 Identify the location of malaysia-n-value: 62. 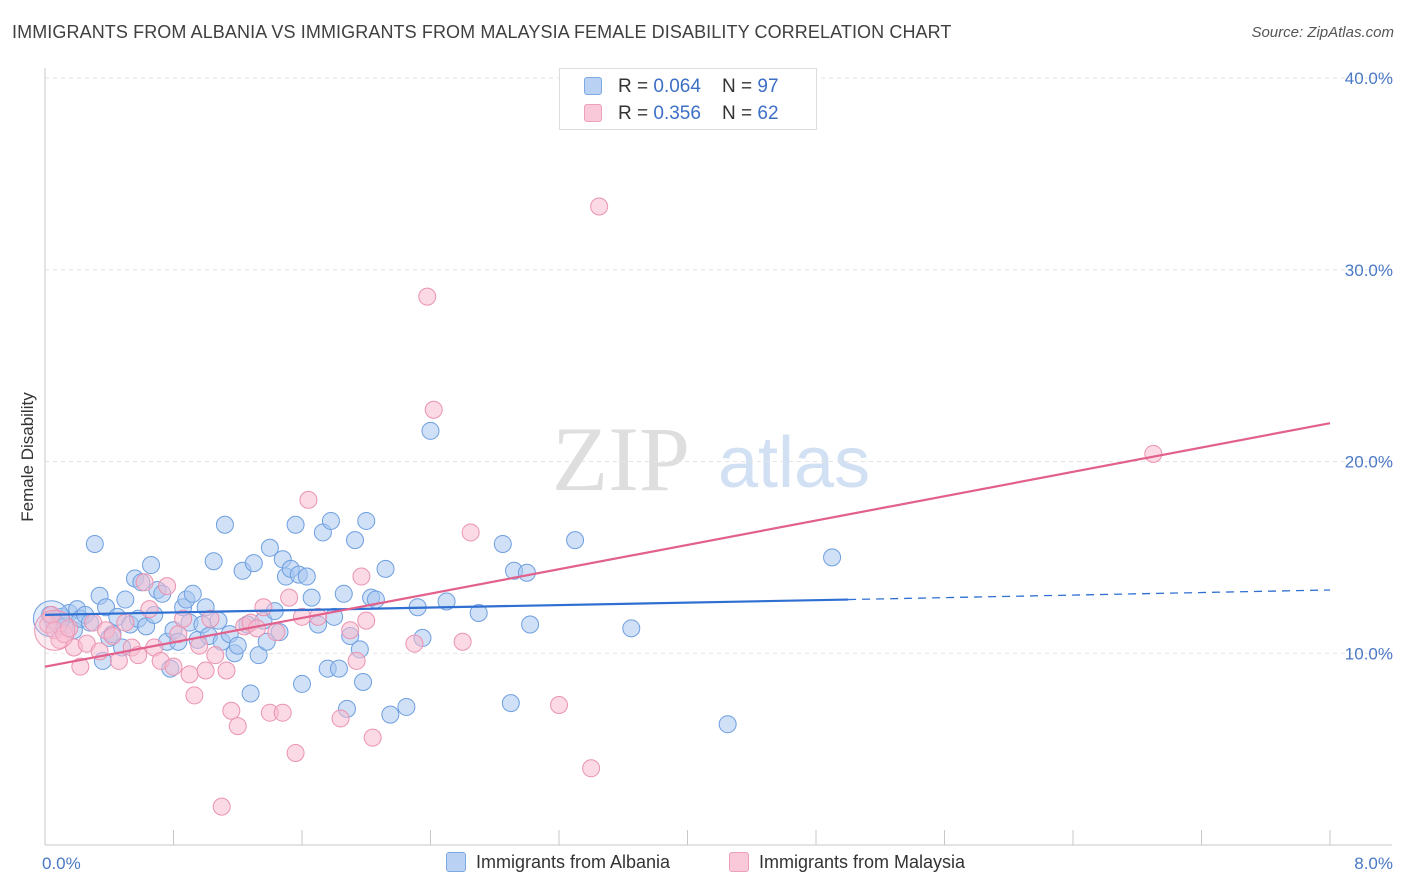
(768, 113).